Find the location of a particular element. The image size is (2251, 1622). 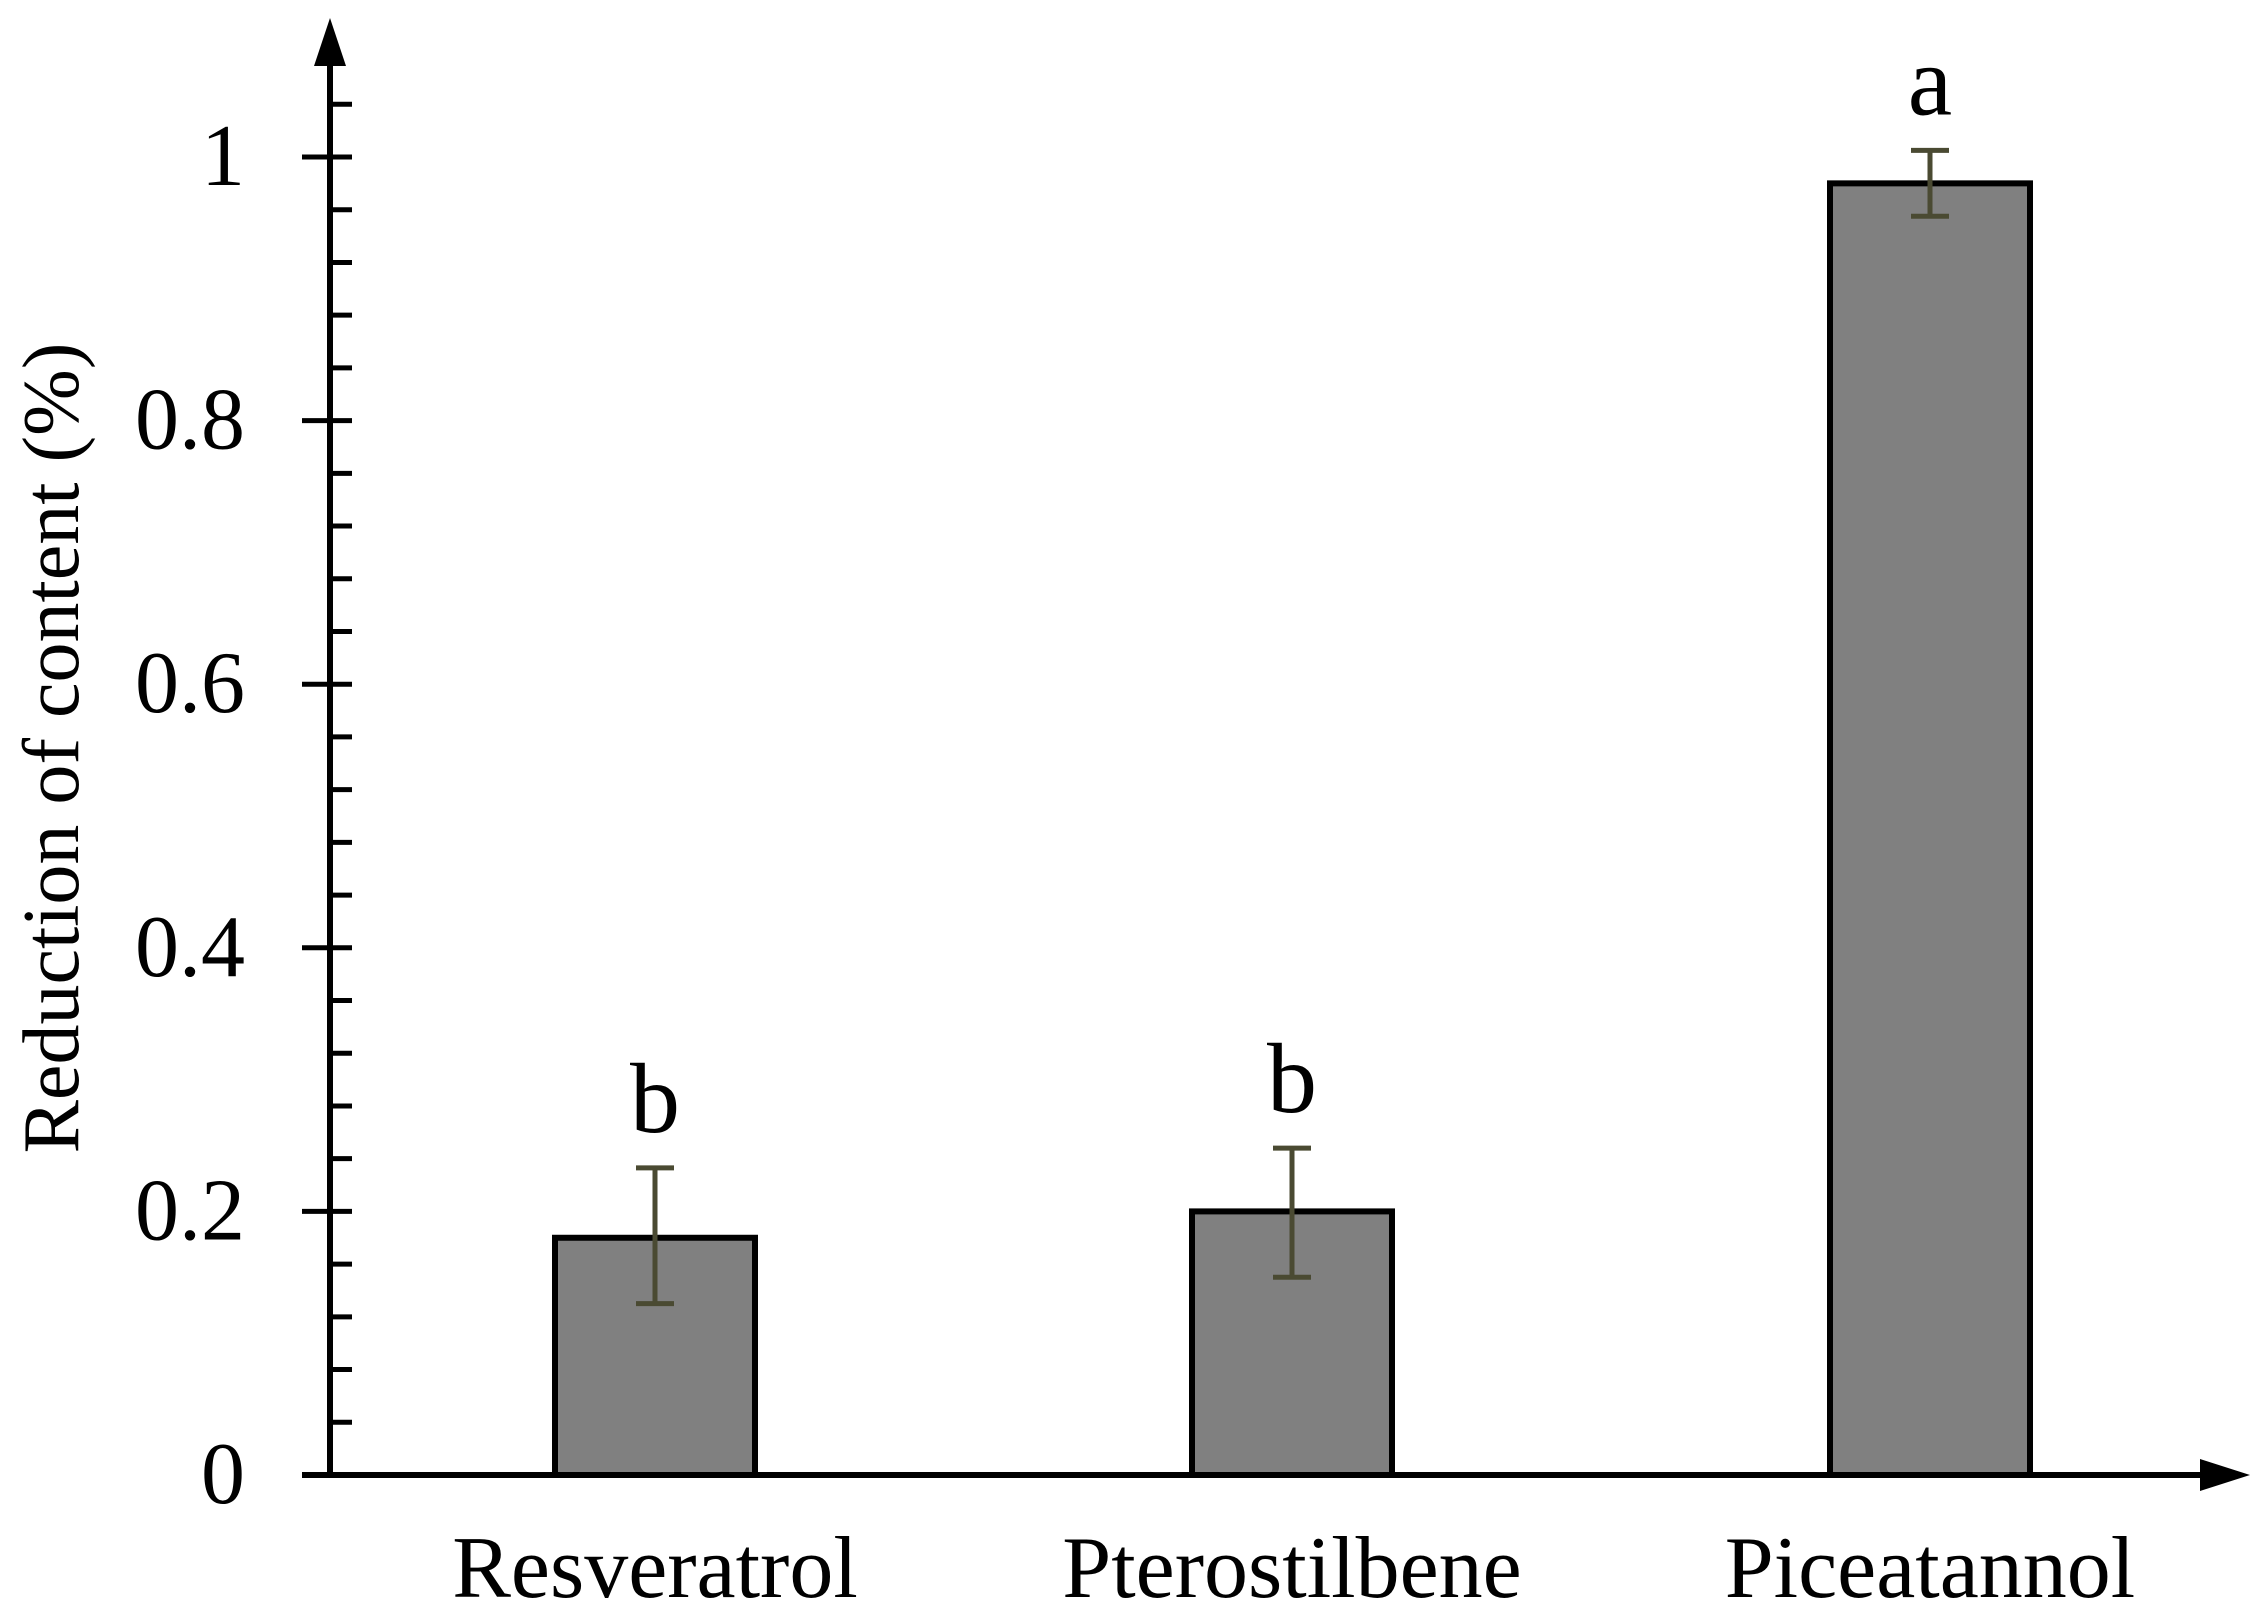

y-axis-arrow-icon is located at coordinates (330, 42).